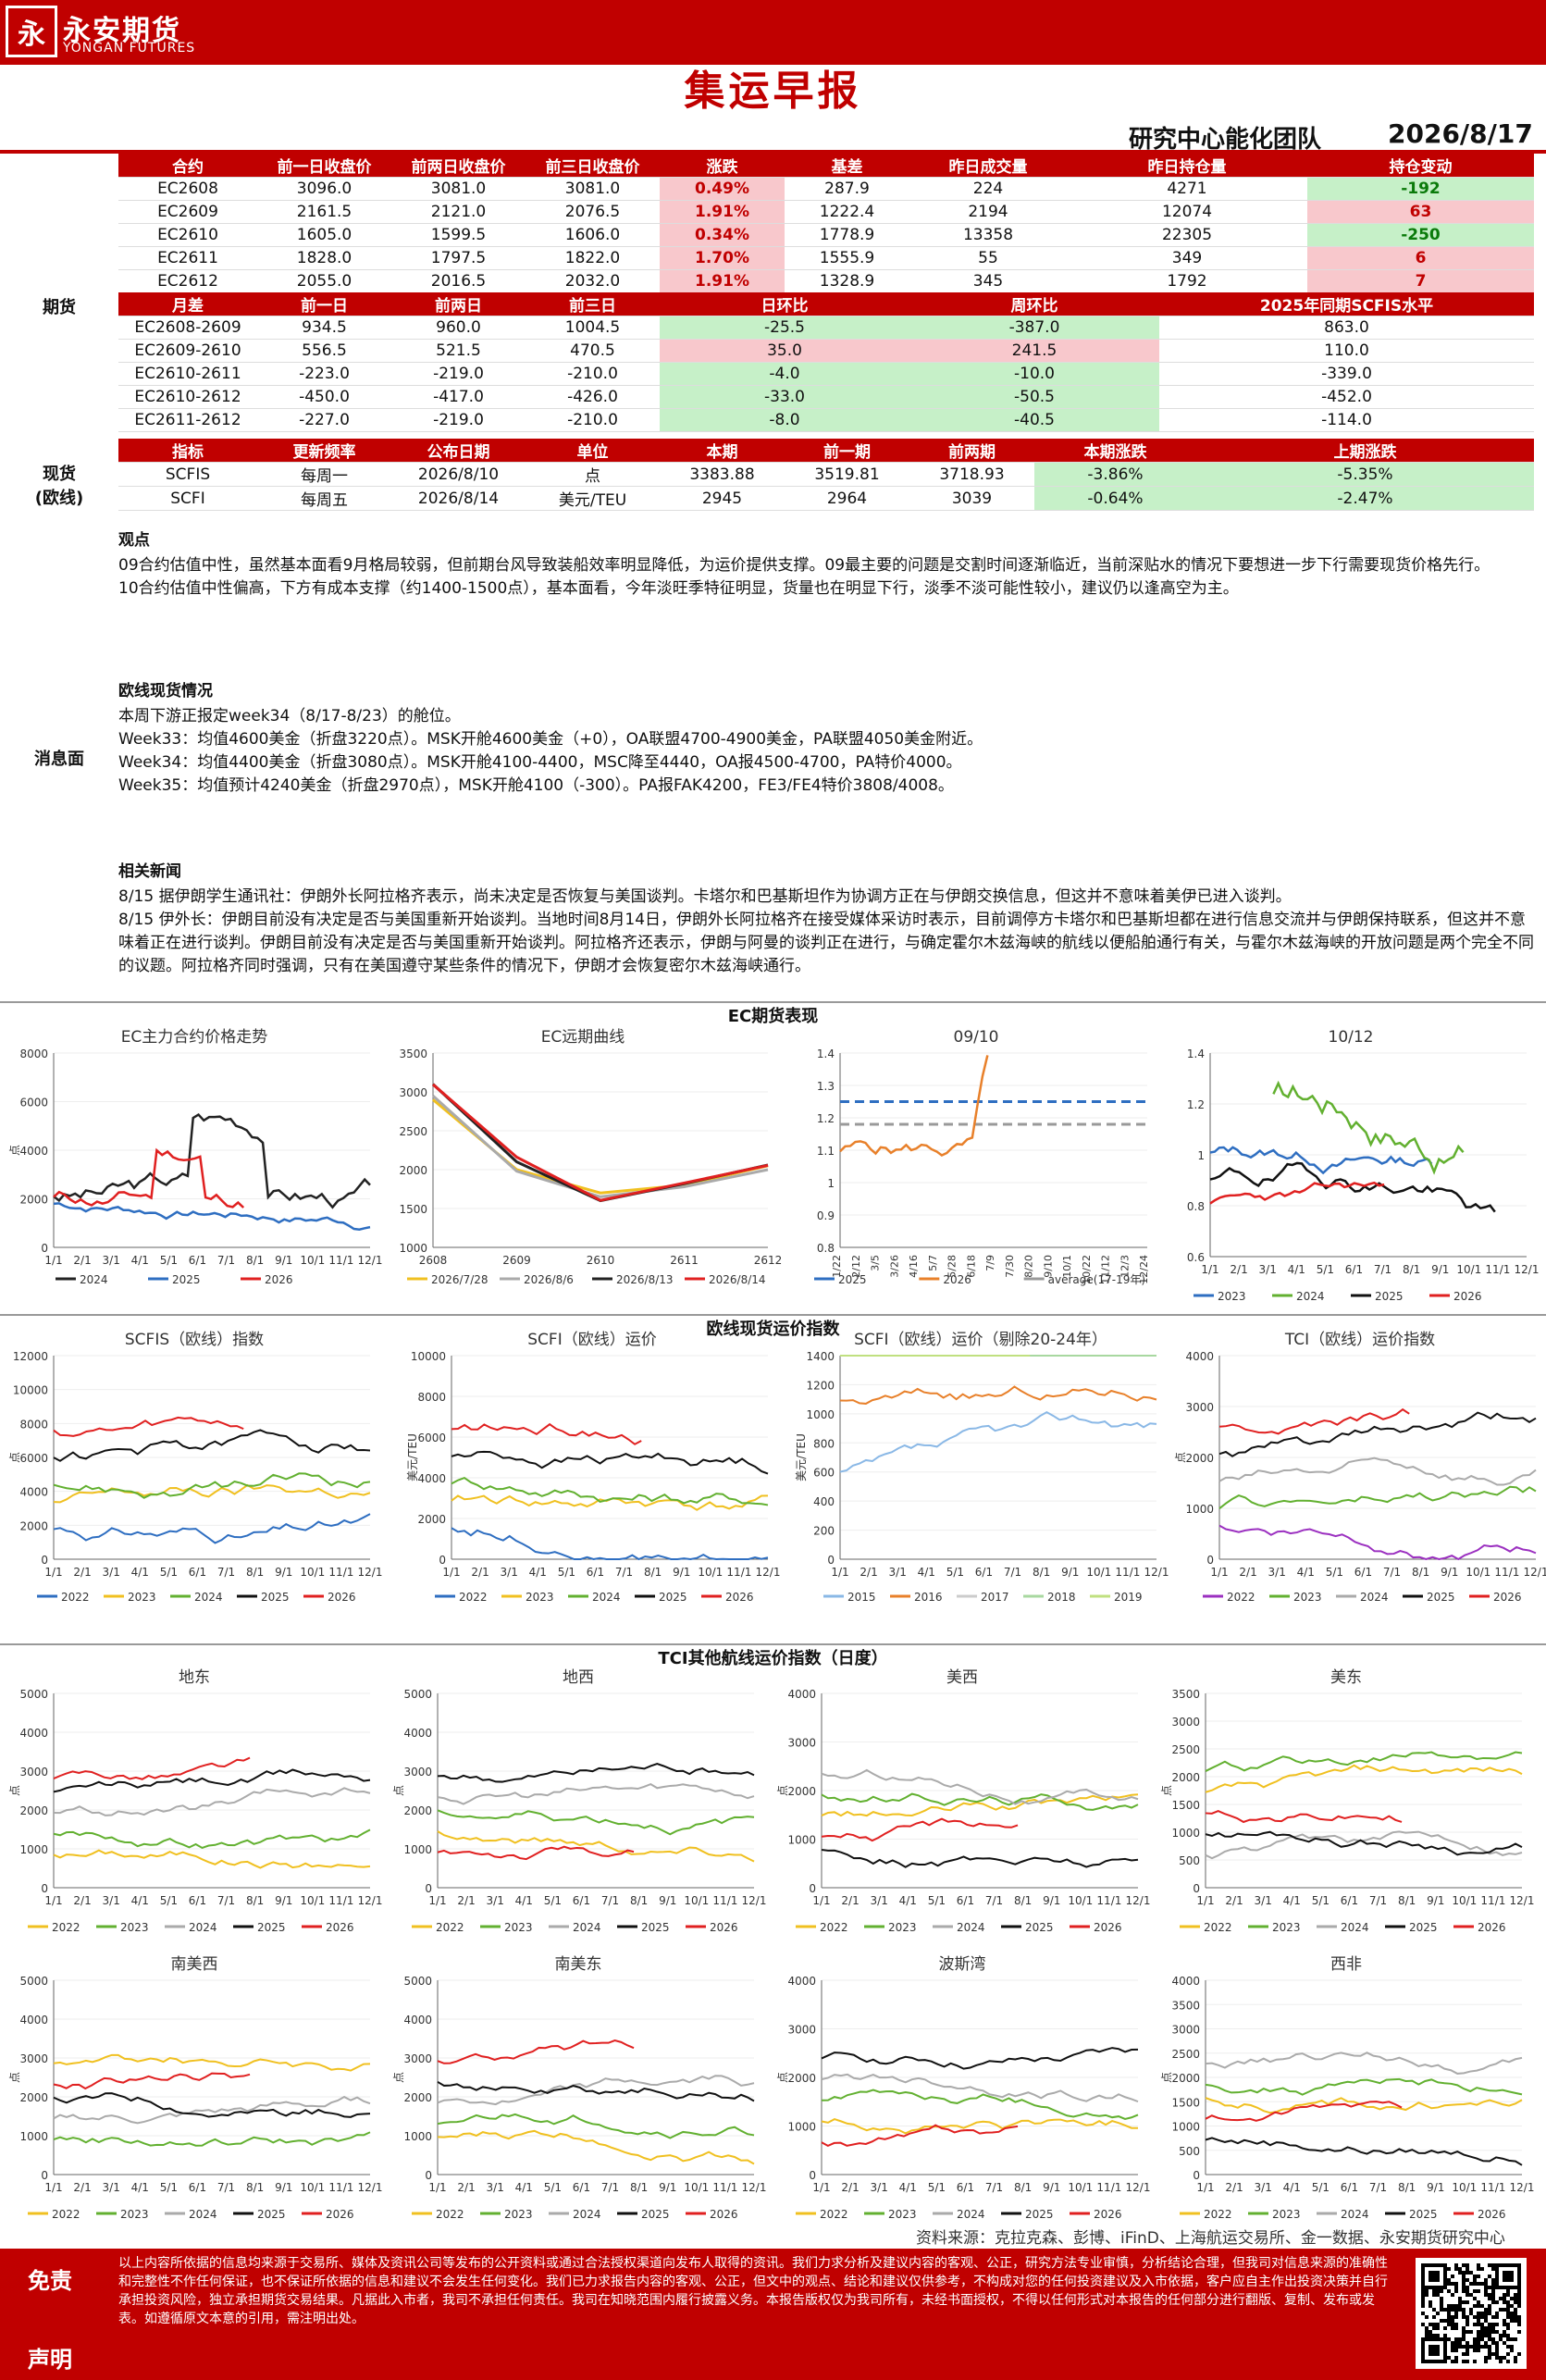  I want to click on table-cell: EC2609-2610, so click(187, 351).